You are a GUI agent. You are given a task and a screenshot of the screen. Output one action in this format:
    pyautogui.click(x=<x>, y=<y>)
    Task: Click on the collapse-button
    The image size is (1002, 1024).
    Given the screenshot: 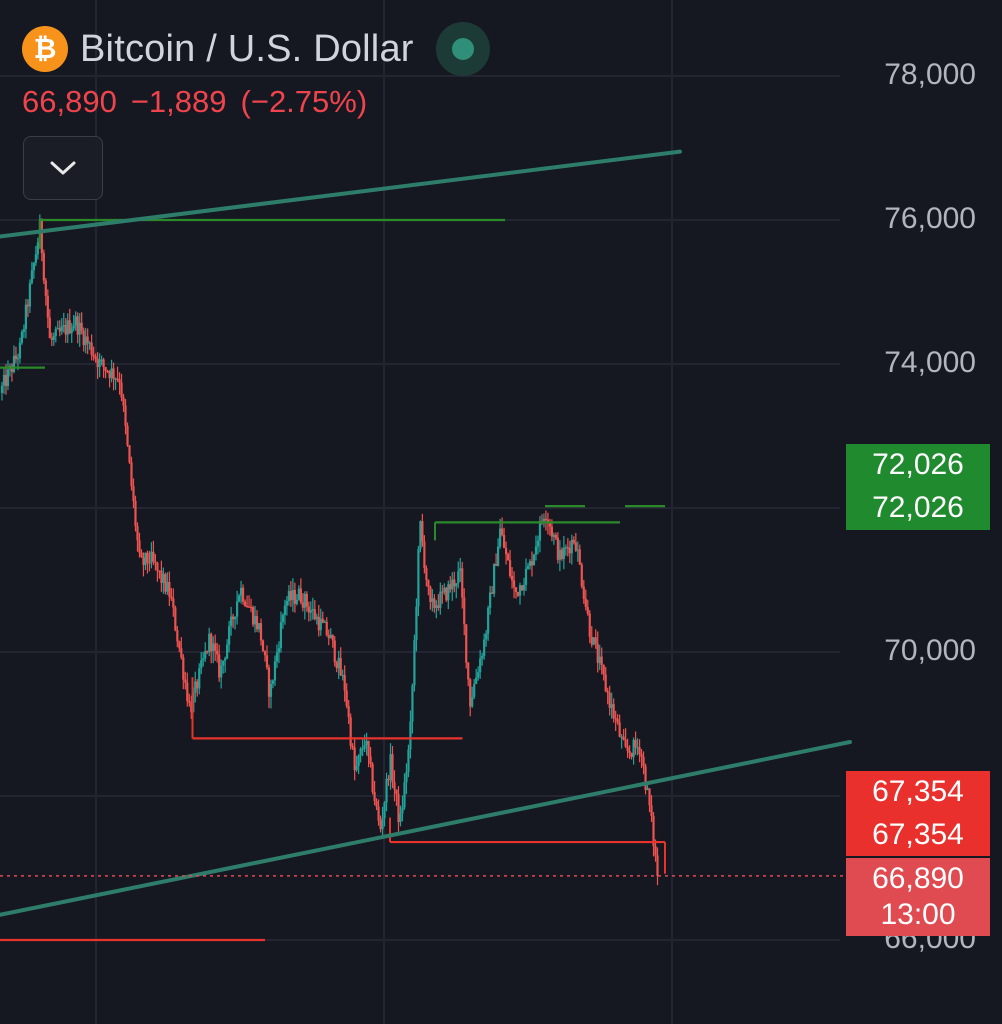 What is the action you would take?
    pyautogui.click(x=63, y=168)
    